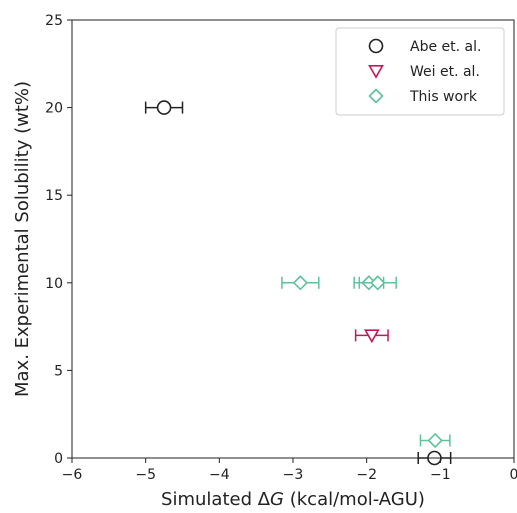  I want to click on triangle-down-marker, so click(371, 336).